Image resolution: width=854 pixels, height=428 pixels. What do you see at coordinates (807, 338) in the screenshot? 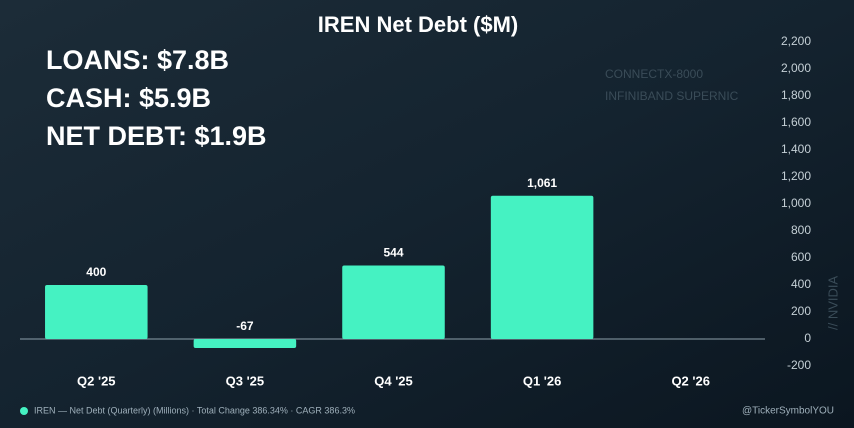
I see `y-tick-label: 0` at bounding box center [807, 338].